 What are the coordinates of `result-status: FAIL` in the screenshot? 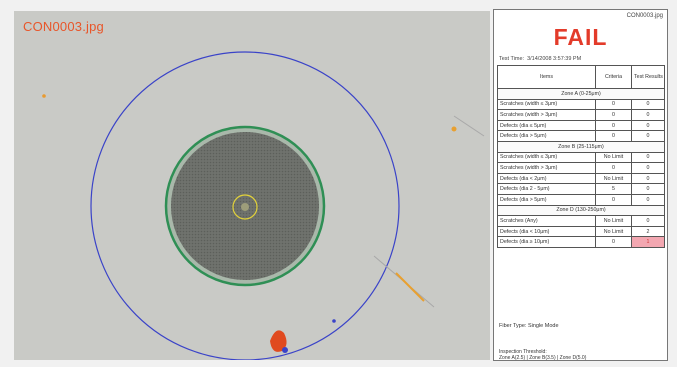 It's located at (580, 37).